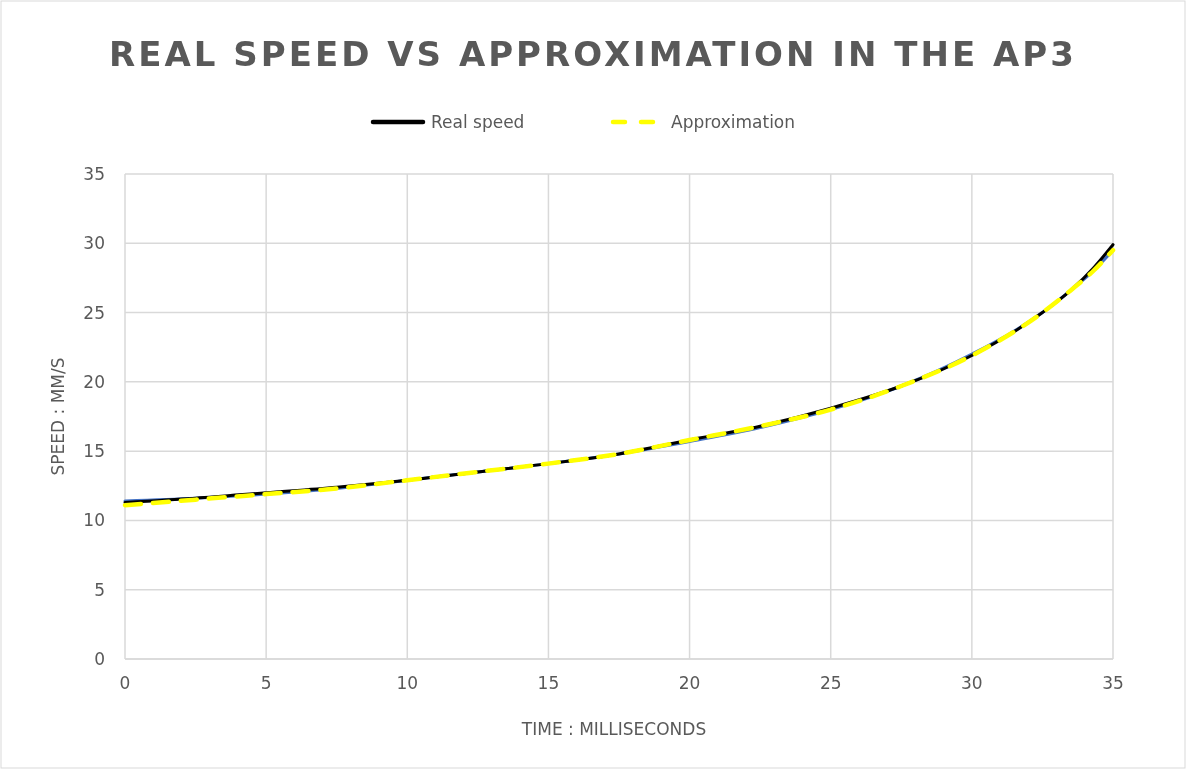  Describe the element at coordinates (478, 121) in the screenshot. I see `legend-label: Real speed` at that location.